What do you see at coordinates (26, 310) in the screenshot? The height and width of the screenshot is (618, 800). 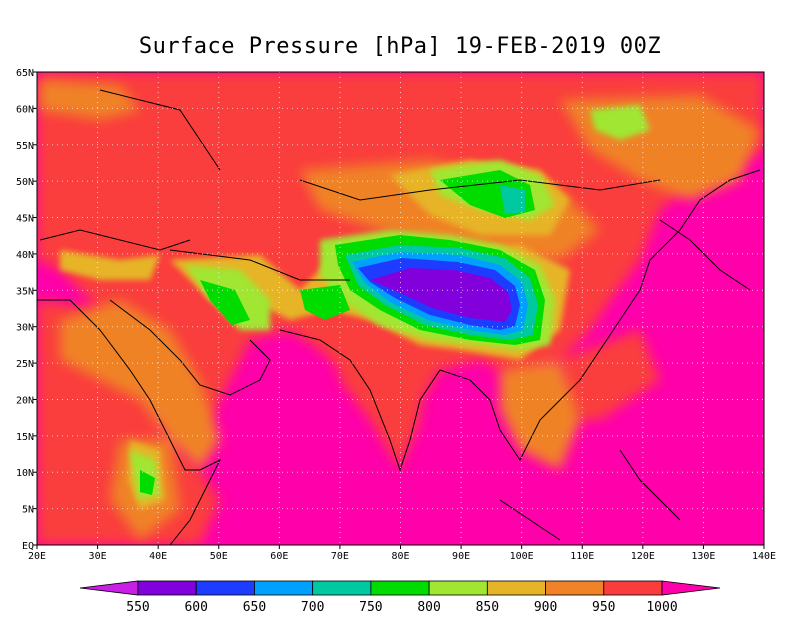 I see `y-axis-ticks: EQ 5N 10N 15N 20N 25N 30N 35N 40N 45N 50N 55N 60N 65N` at bounding box center [26, 310].